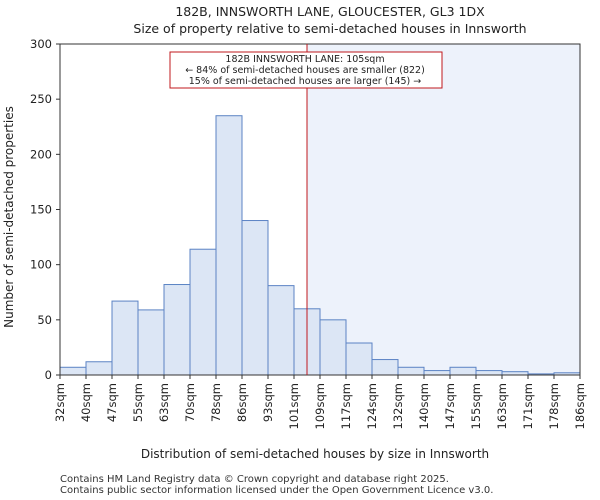 The height and width of the screenshot is (500, 600). Describe the element at coordinates (86, 402) in the screenshot. I see `x-tick-label: 40sqm` at that location.